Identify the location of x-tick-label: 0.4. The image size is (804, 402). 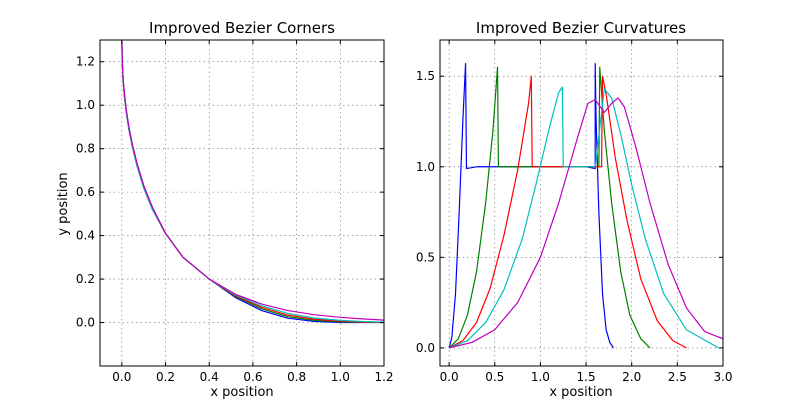
(209, 377).